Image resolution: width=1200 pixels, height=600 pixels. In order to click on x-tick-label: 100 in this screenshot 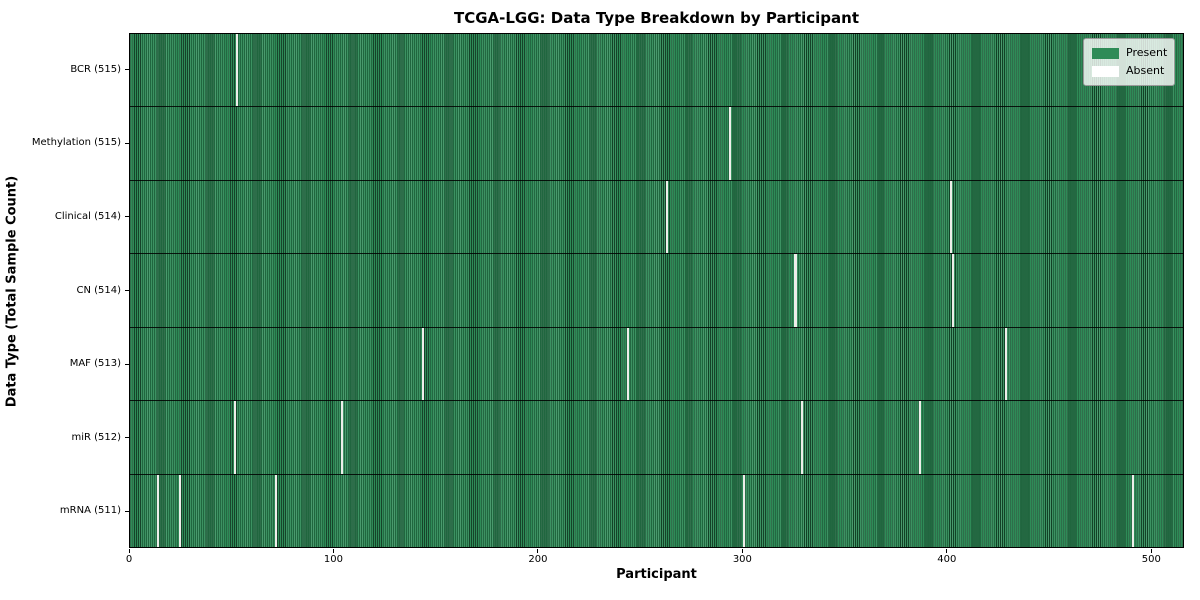, I will do `click(333, 559)`.